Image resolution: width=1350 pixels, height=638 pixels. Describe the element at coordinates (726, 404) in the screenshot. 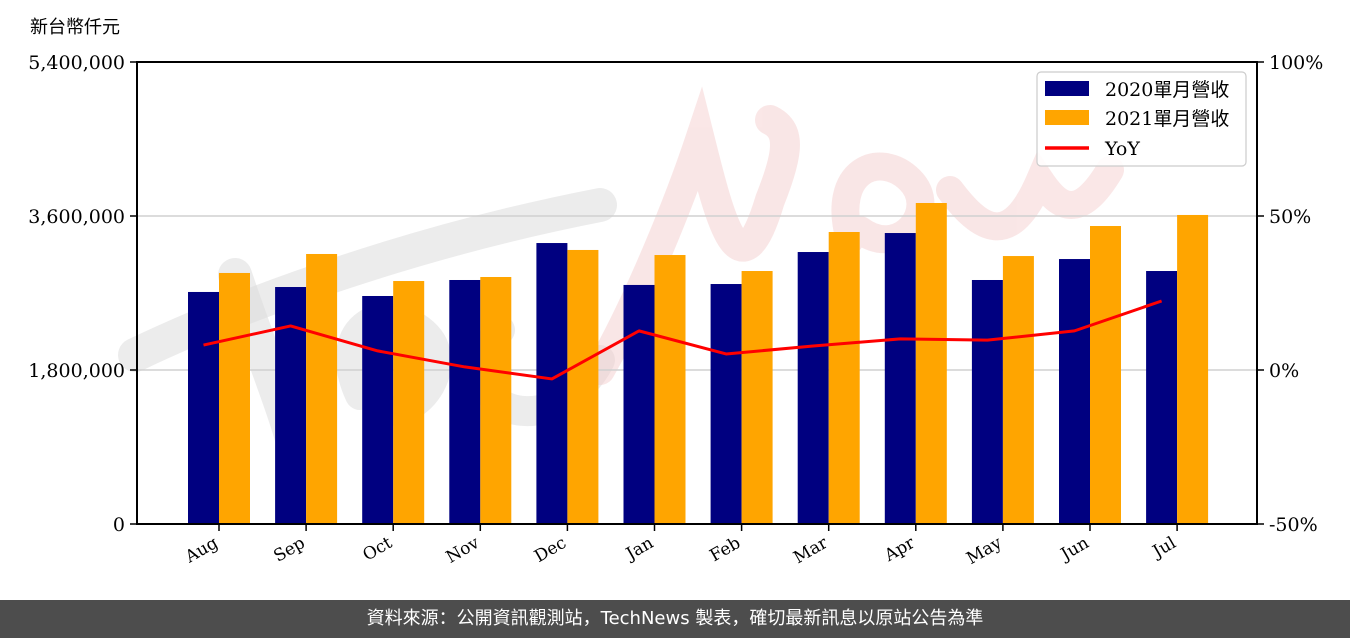

I see `bar-2020-feb` at that location.